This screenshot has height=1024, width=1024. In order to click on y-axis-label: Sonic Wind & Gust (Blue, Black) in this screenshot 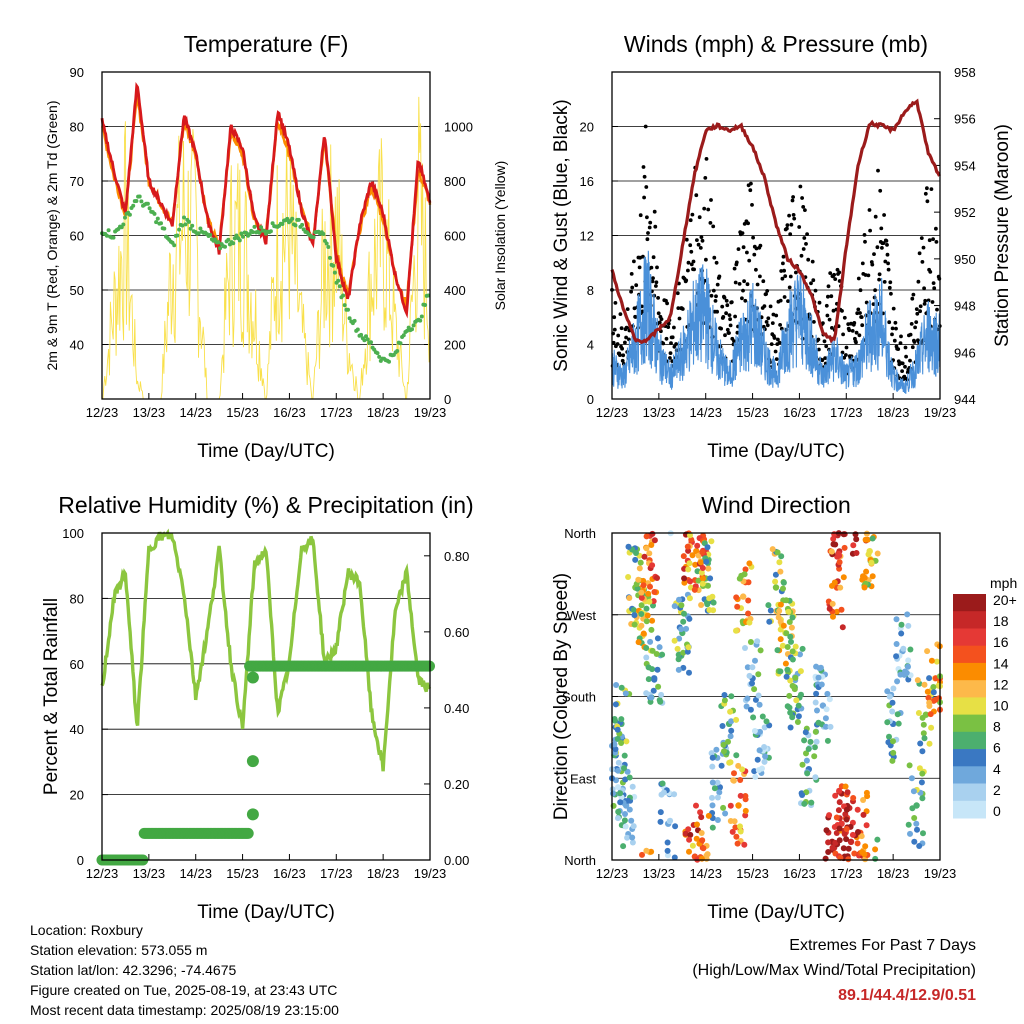, I will do `click(561, 235)`.